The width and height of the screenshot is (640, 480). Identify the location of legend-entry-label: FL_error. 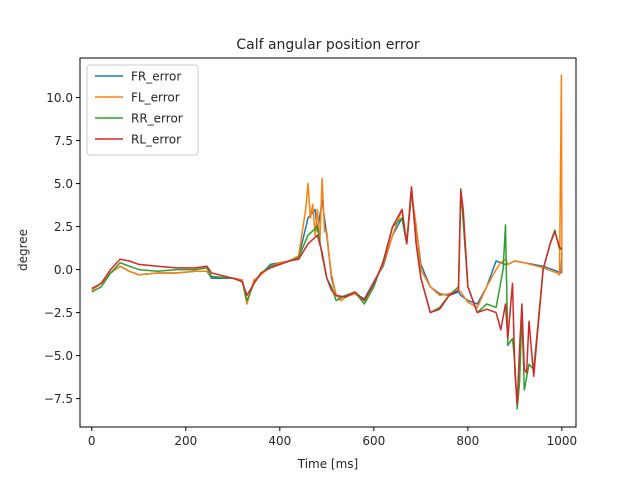
(155, 98).